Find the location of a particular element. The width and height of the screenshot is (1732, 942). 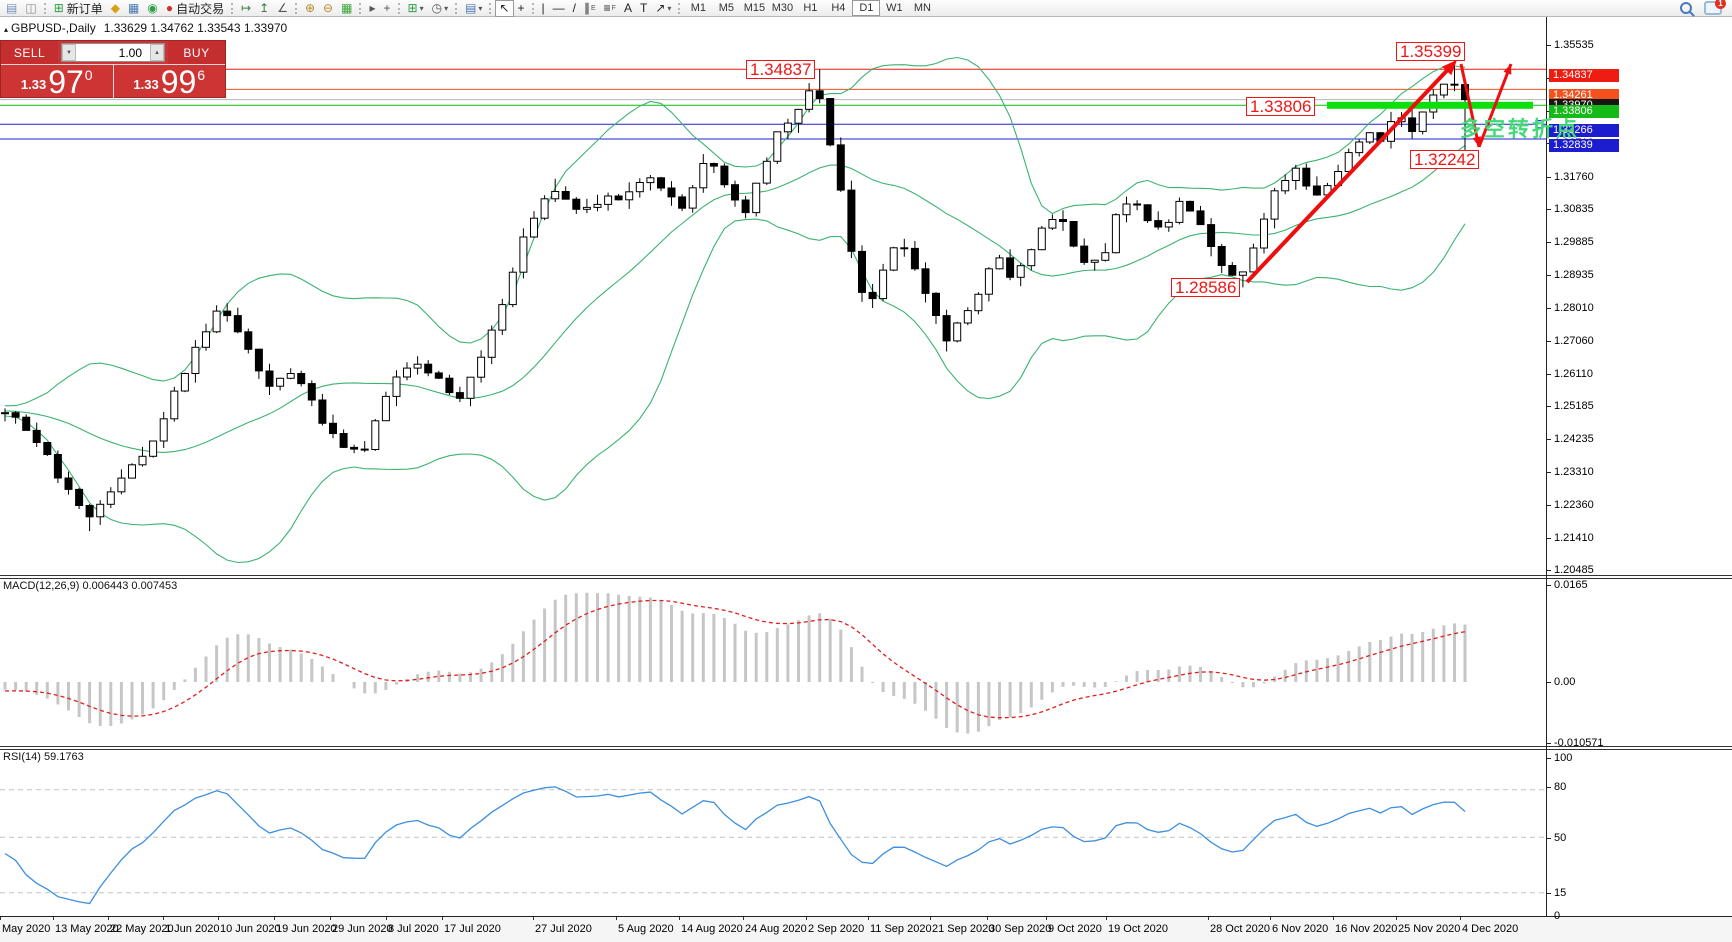

trendline-icon: / is located at coordinates (574, 8).